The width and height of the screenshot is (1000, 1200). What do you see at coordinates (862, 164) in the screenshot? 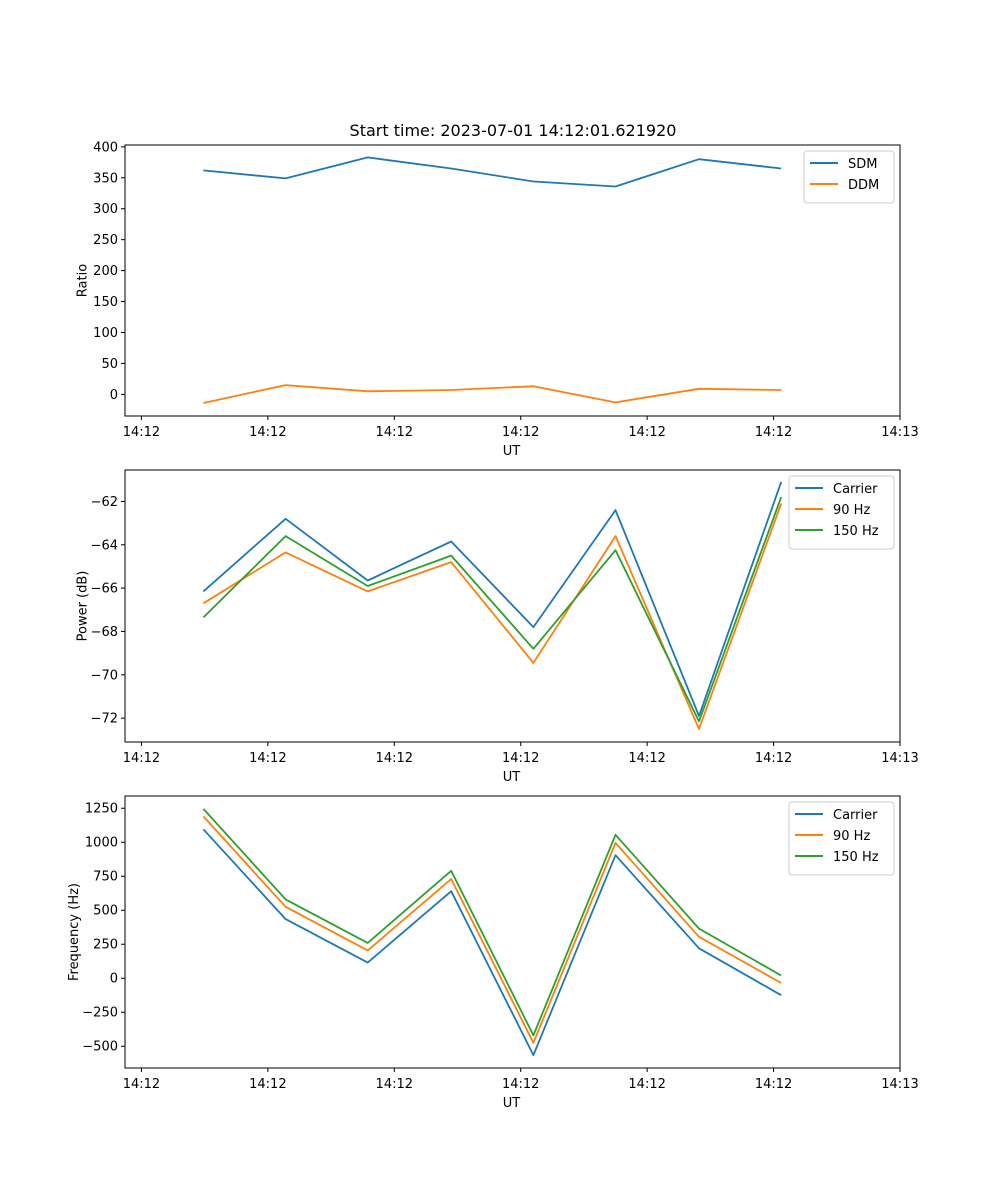
I see `legend-entry: SDM` at bounding box center [862, 164].